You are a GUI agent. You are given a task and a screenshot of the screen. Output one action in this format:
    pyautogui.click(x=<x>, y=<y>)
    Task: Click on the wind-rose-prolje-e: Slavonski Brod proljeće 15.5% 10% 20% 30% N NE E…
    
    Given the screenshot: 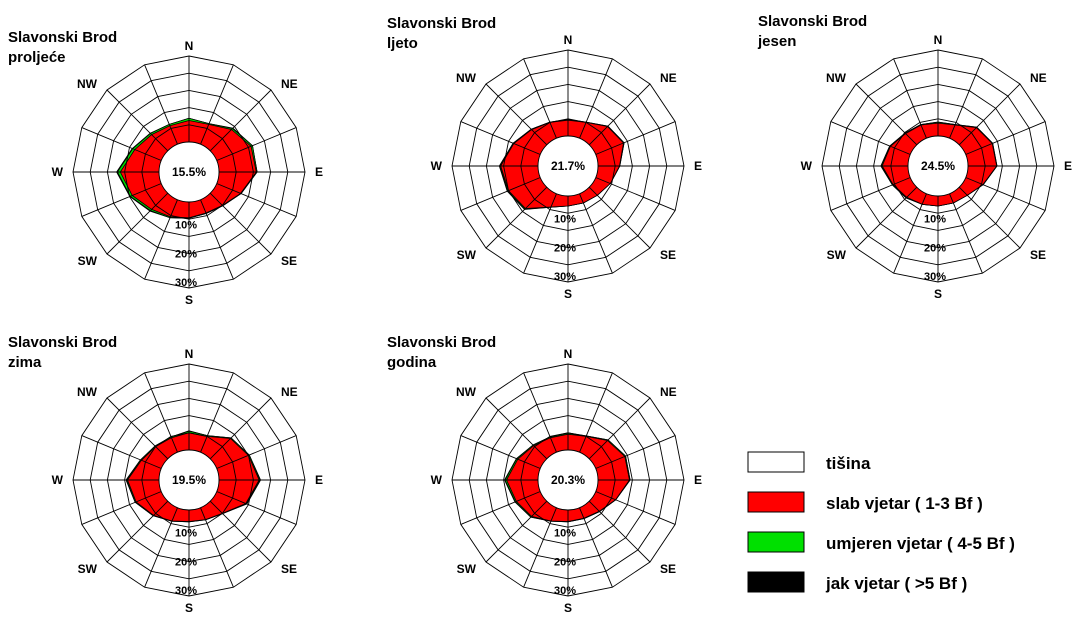 What is the action you would take?
    pyautogui.click(x=165, y=168)
    